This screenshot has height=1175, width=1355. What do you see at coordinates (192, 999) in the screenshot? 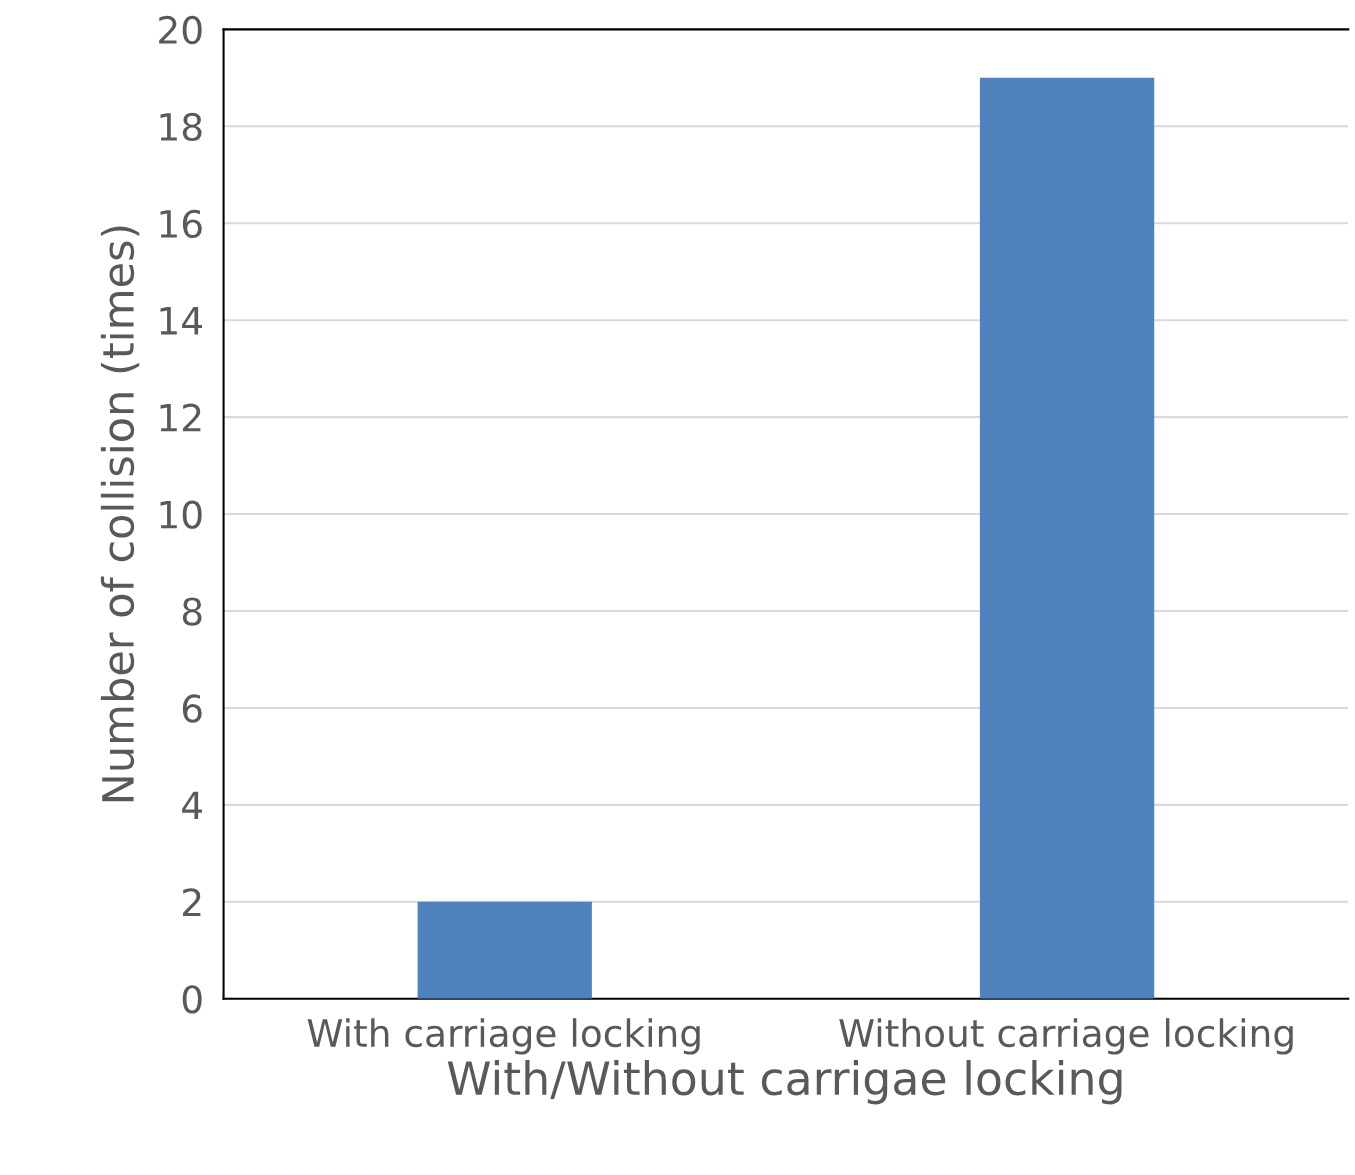
I see `y-tick-label: 0` at bounding box center [192, 999].